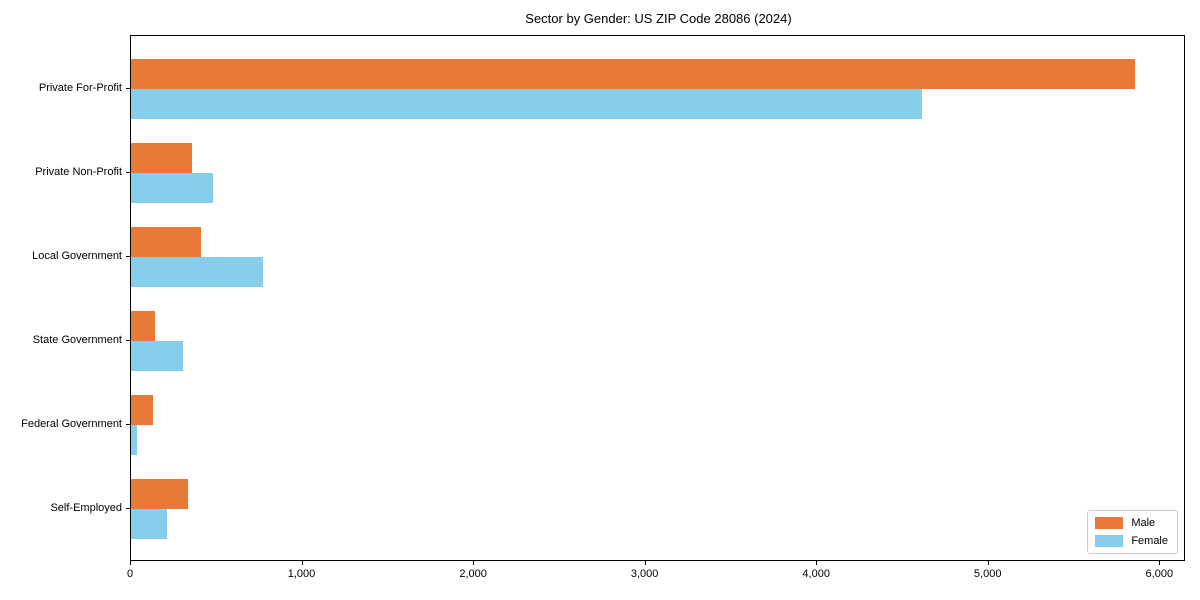 The image size is (1200, 600). What do you see at coordinates (1109, 541) in the screenshot?
I see `legend-swatch-female` at bounding box center [1109, 541].